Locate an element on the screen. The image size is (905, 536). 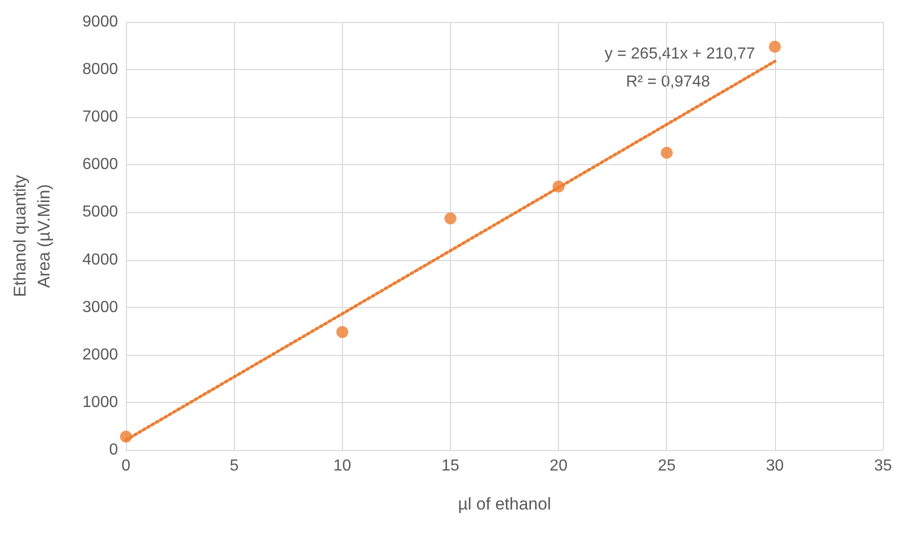
y-tick-label: 8000 is located at coordinates (100, 69).